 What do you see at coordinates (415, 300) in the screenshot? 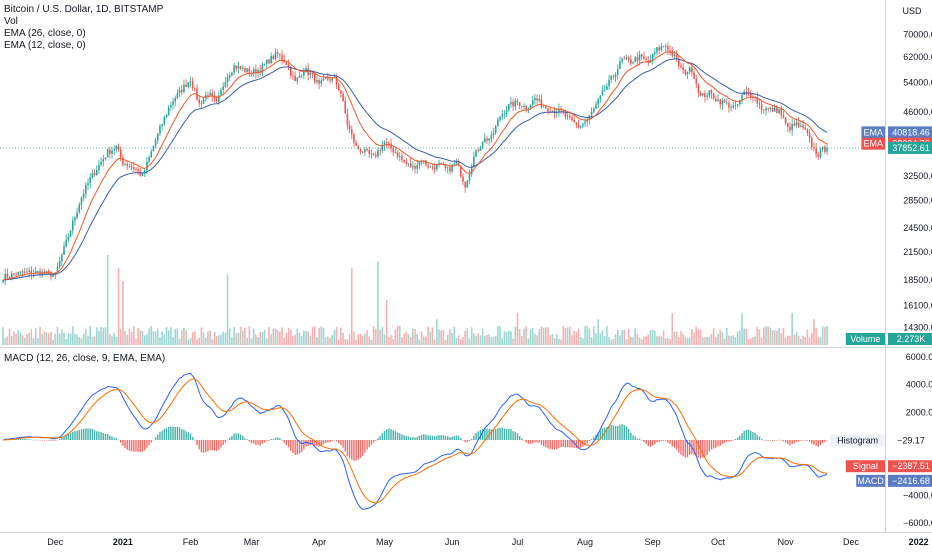
I see `volume-layer` at bounding box center [415, 300].